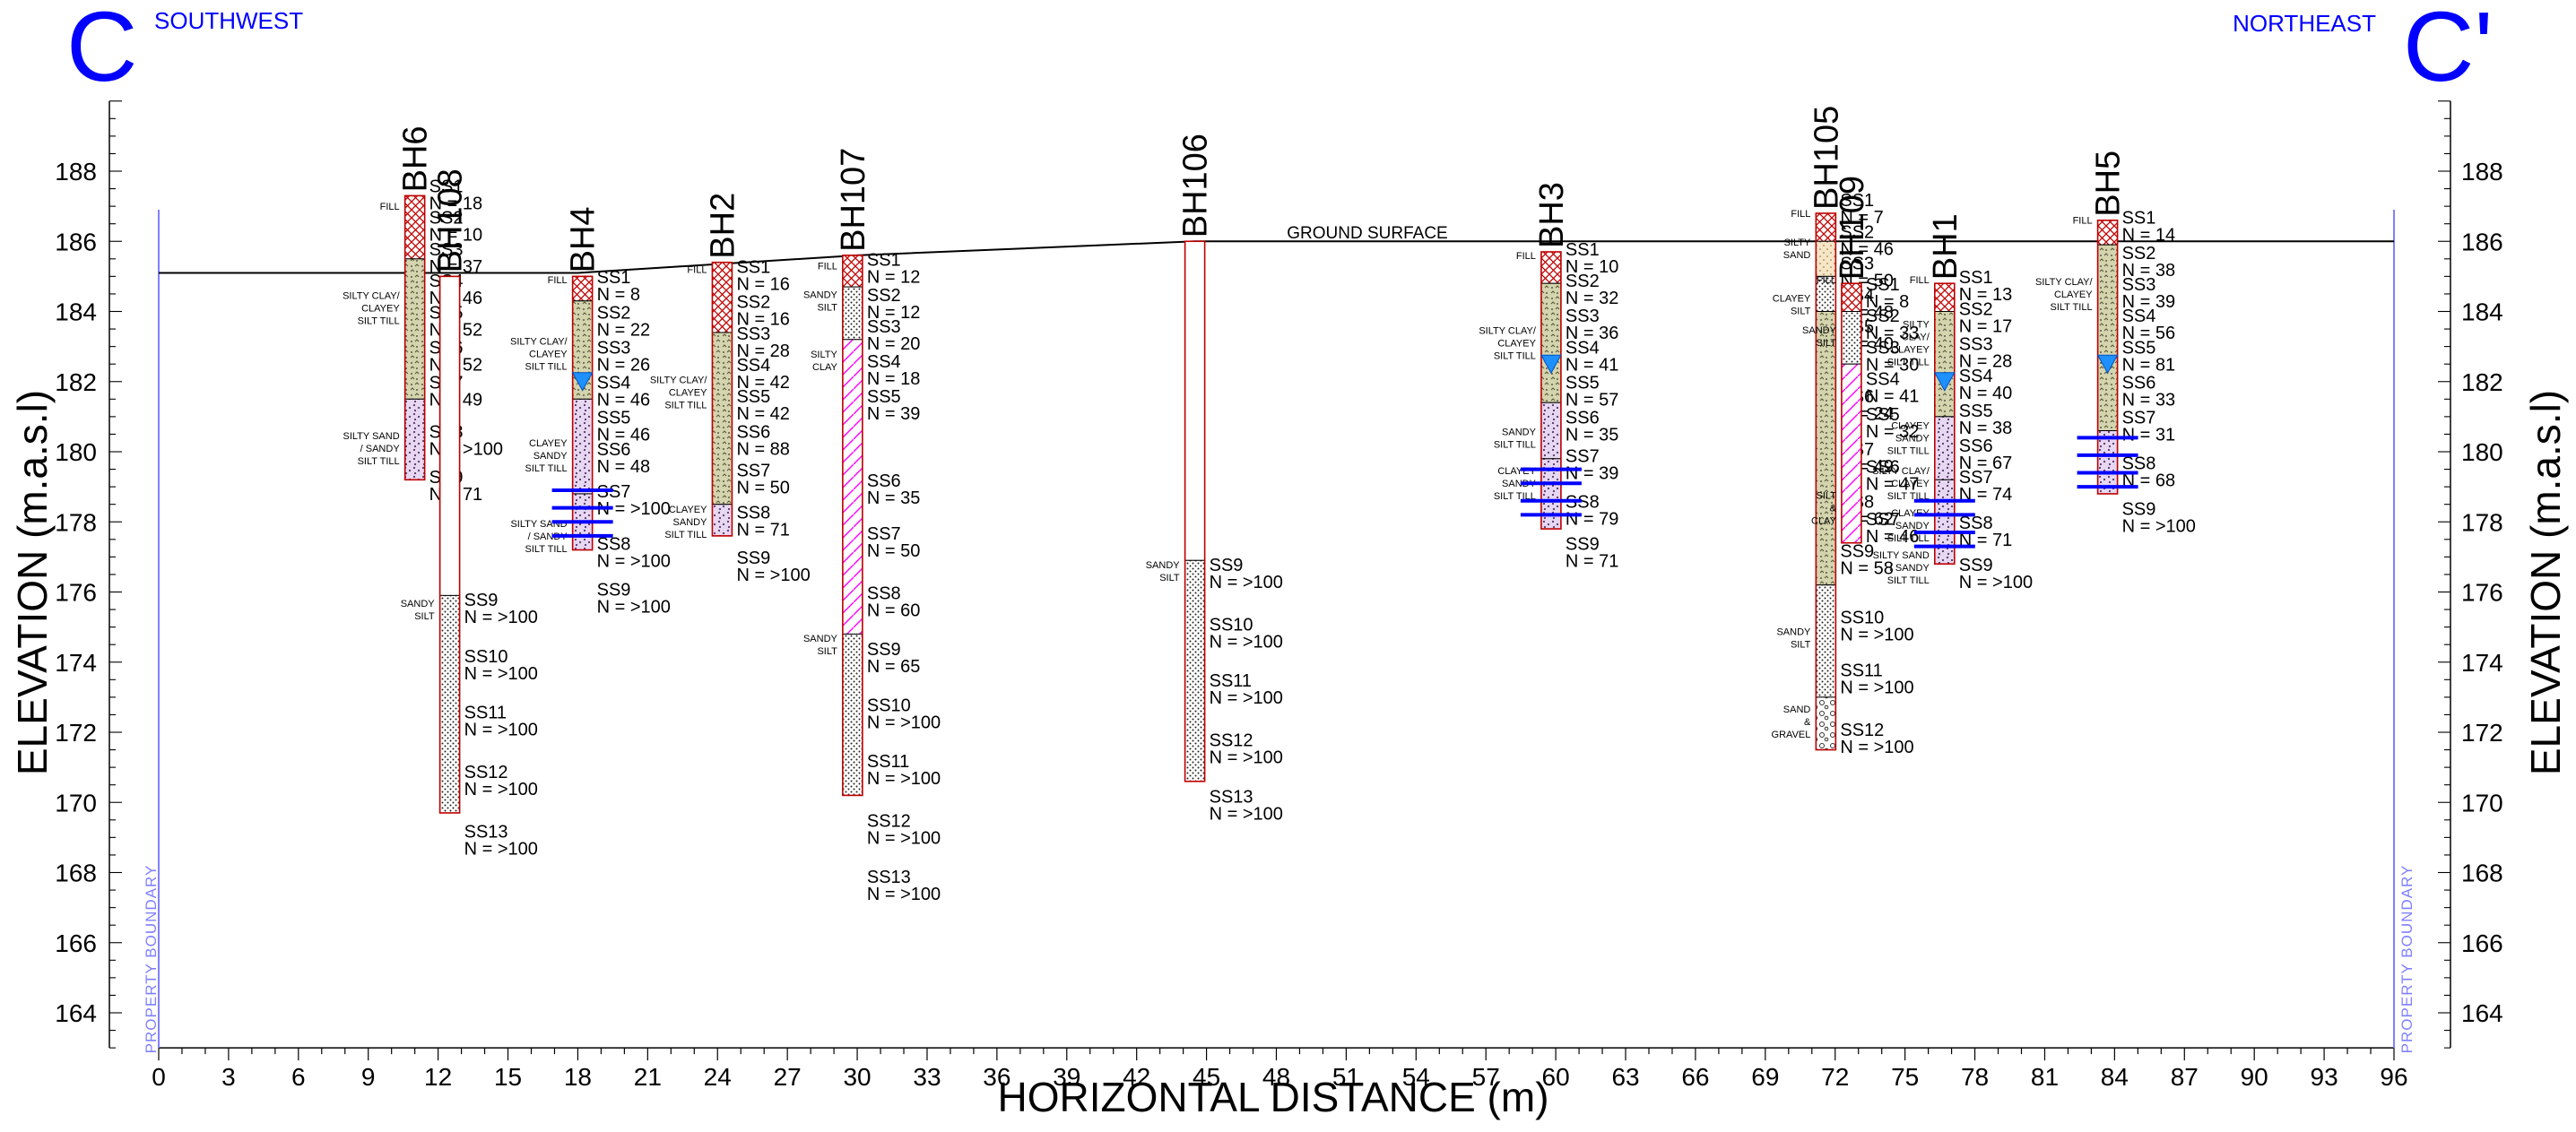  Describe the element at coordinates (1797, 255) in the screenshot. I see `soil-label: SAND` at that location.